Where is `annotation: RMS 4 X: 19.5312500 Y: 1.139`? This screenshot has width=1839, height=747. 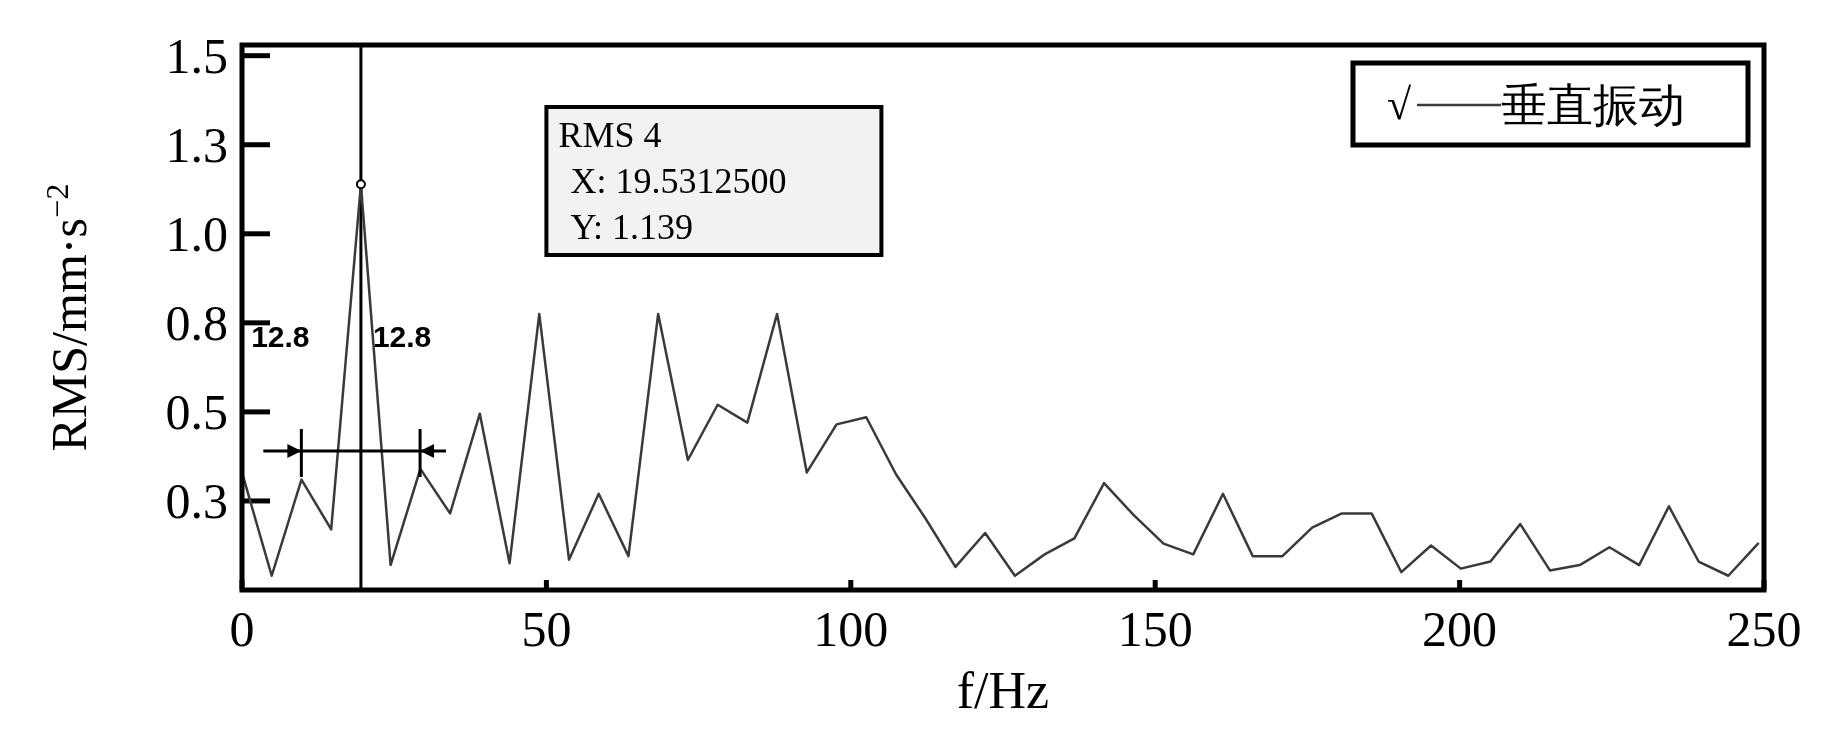
annotation: RMS 4 X: 19.5312500 Y: 1.139 is located at coordinates (672, 181).